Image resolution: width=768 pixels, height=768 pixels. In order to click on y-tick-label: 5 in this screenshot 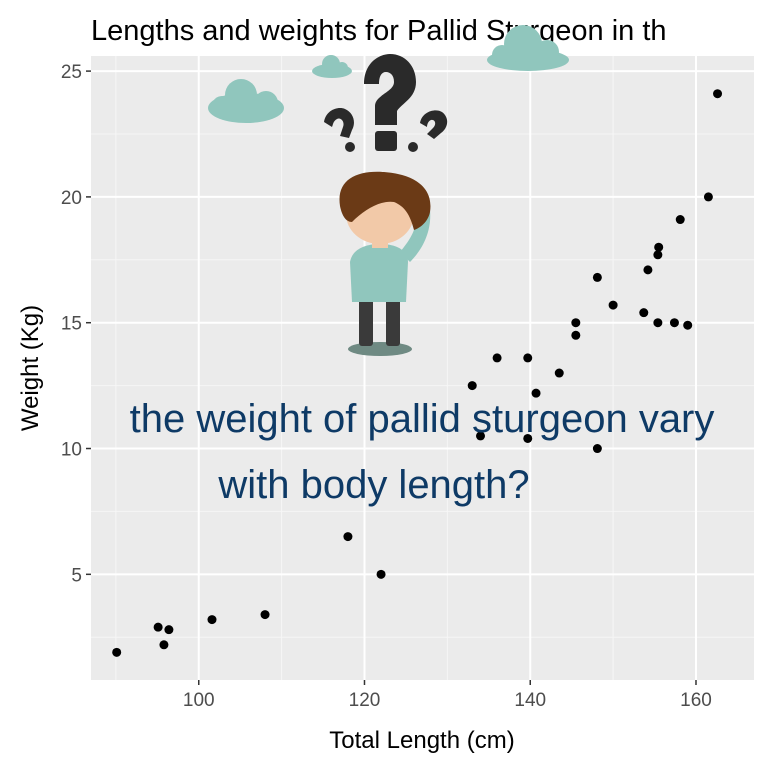, I will do `click(76, 575)`.